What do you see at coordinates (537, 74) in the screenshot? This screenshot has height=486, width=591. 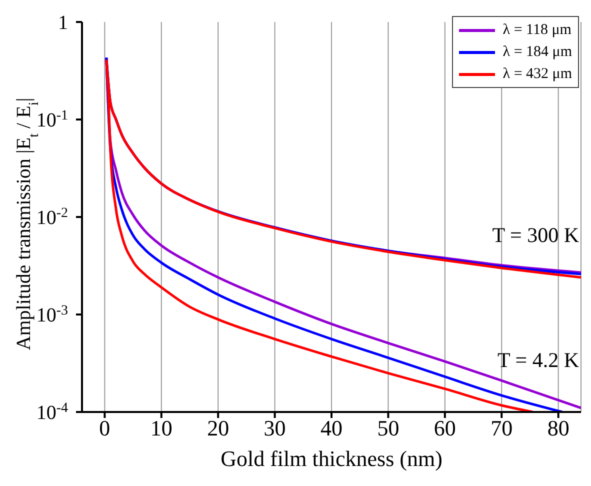 I see `legend-label: λ = 432 μm` at bounding box center [537, 74].